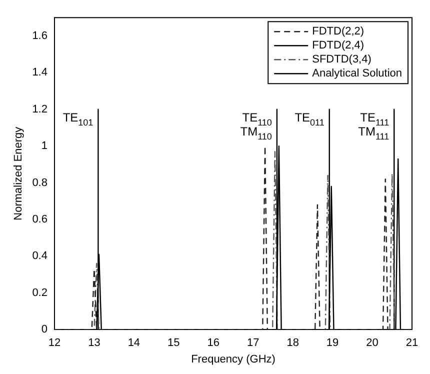 The width and height of the screenshot is (430, 374). I want to click on legend-label: FDTD(2,2), so click(338, 32).